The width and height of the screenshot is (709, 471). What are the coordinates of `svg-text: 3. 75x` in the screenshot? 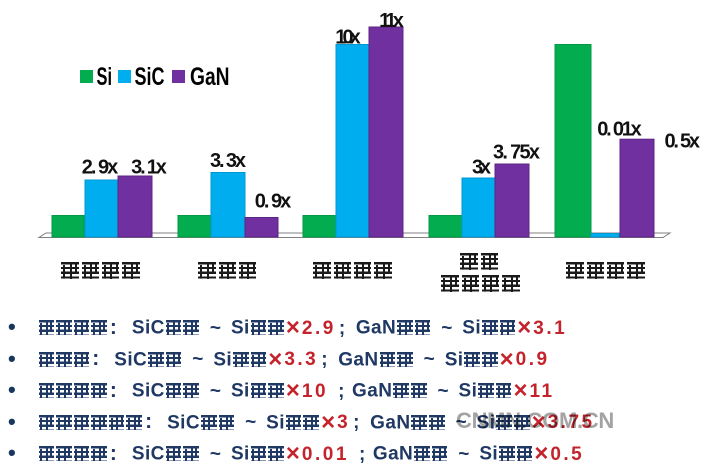 It's located at (516, 153).